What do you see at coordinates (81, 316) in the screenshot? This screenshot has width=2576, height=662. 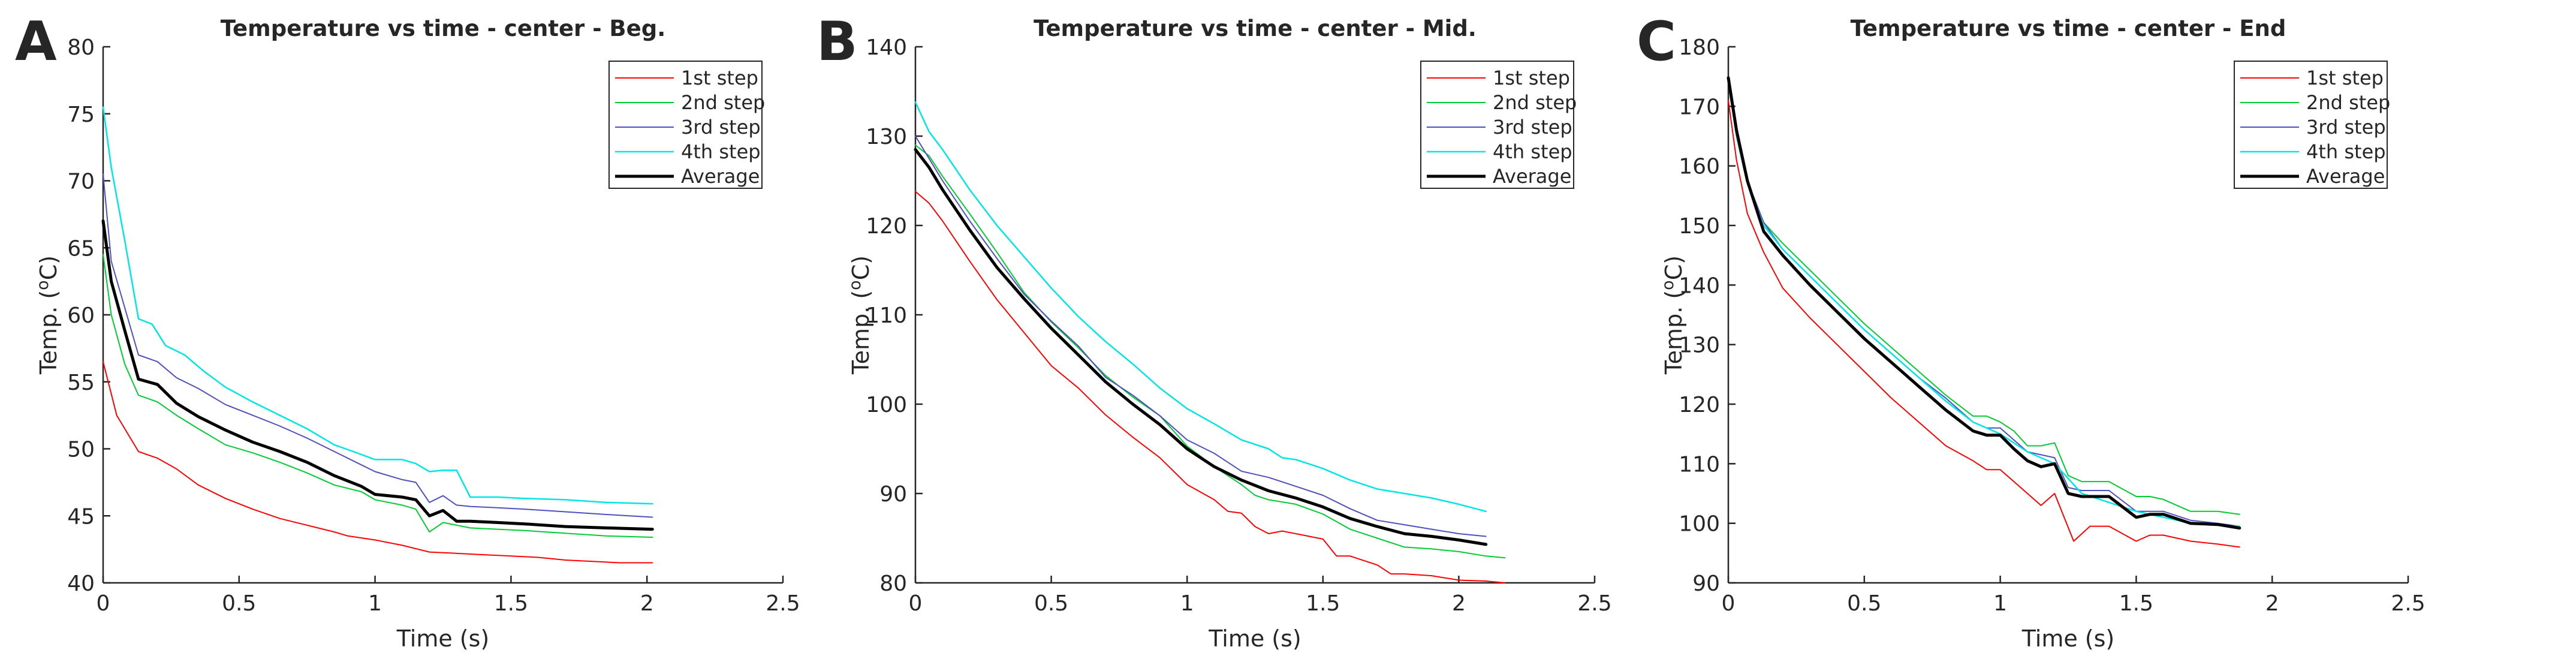 I see `y-tick-label: 60` at bounding box center [81, 316].